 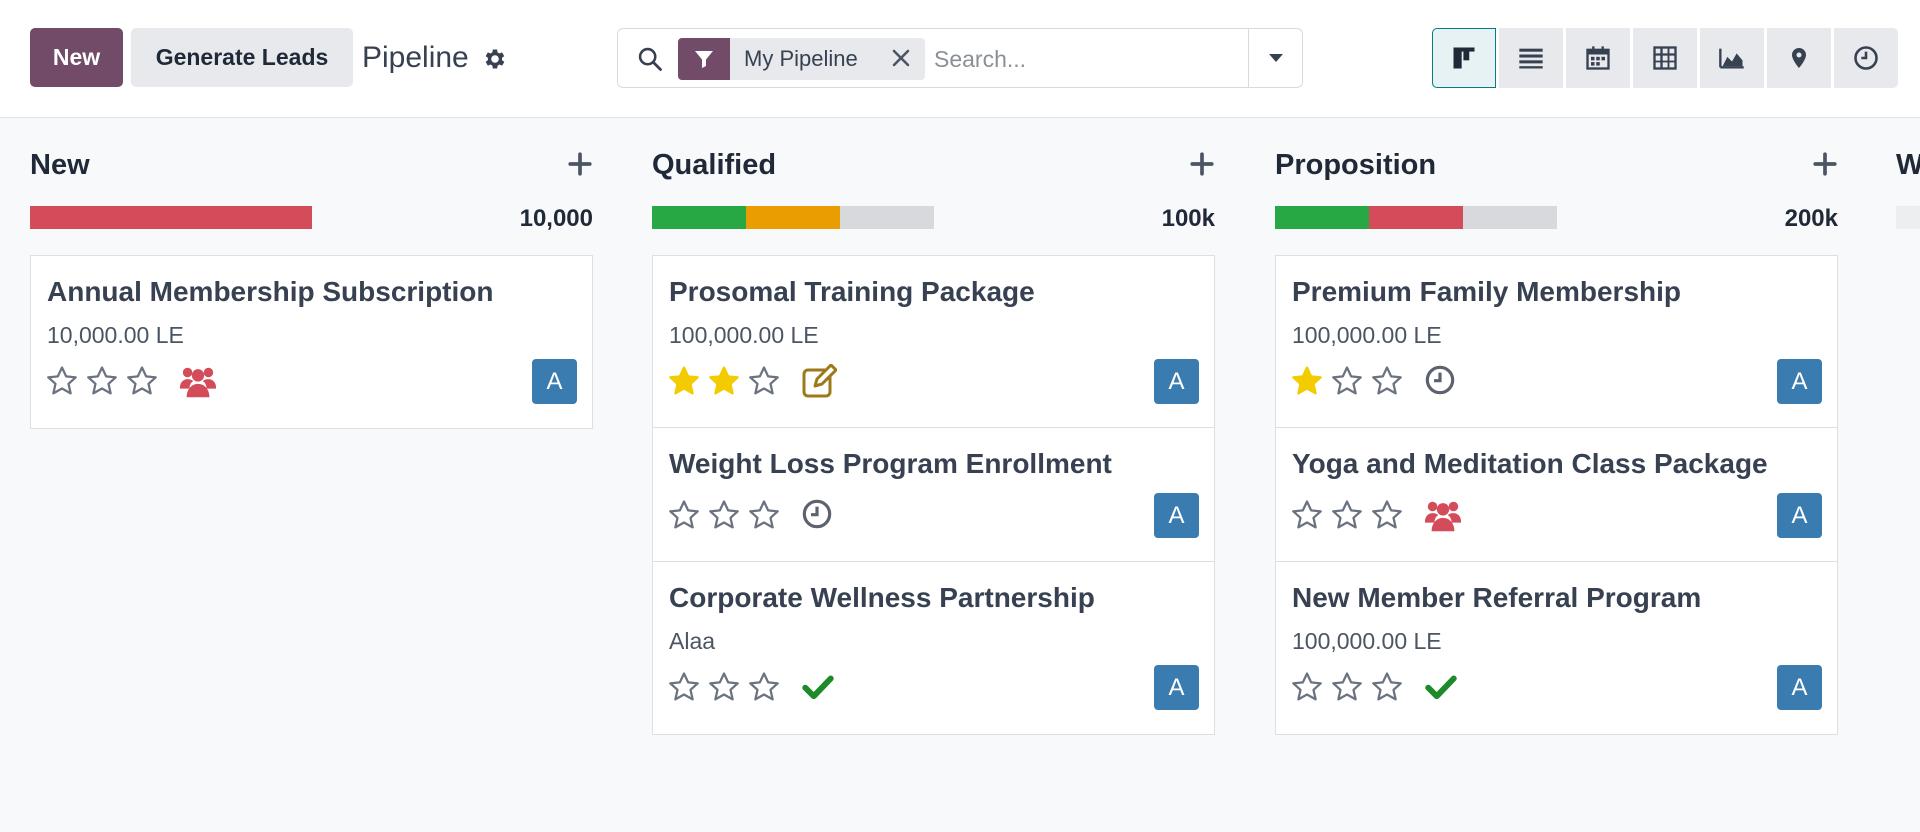 I want to click on card-title: Annual Membership Subscription, so click(x=270, y=291).